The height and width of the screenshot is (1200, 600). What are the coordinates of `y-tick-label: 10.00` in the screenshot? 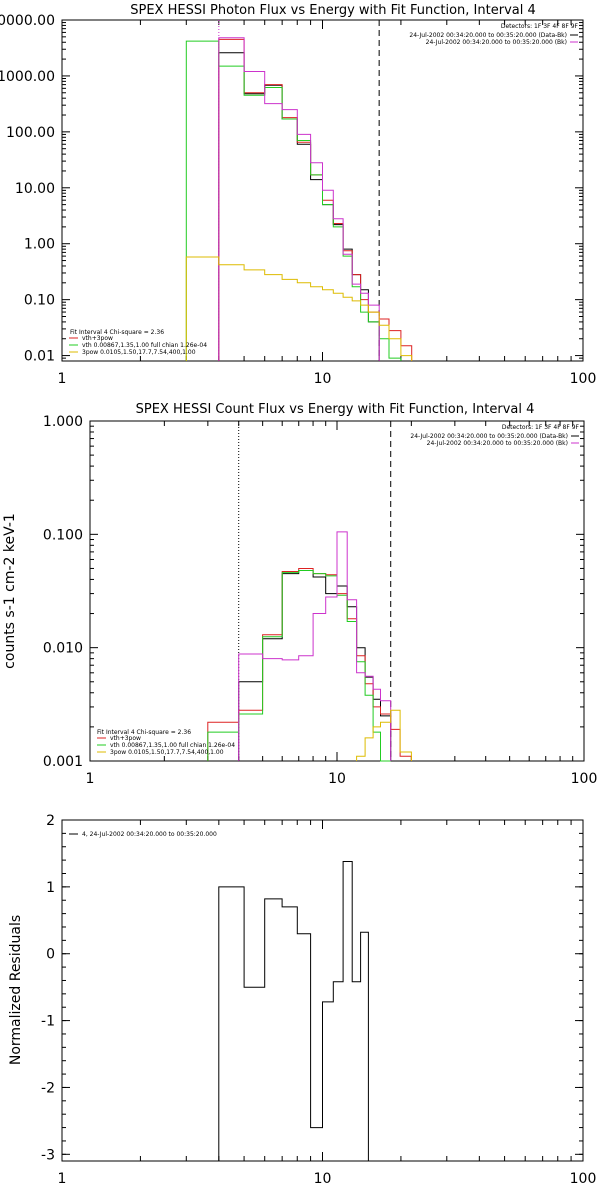 It's located at (35, 189).